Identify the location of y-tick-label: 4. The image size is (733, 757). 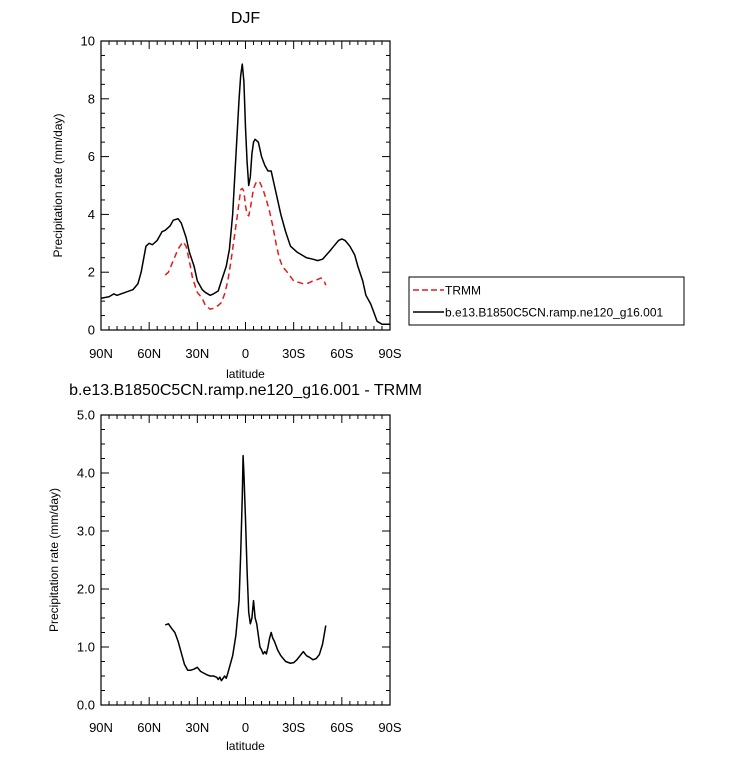
(91, 214).